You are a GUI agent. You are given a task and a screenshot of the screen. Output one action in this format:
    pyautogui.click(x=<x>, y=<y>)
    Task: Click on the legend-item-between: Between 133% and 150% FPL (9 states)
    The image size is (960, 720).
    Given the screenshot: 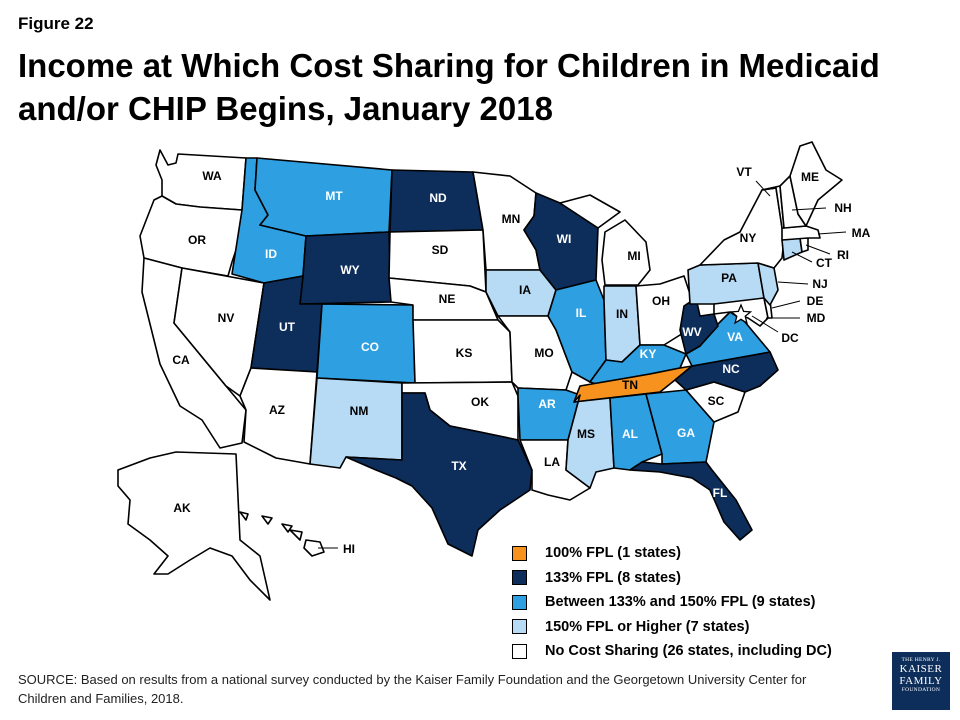 What is the action you would take?
    pyautogui.click(x=672, y=602)
    